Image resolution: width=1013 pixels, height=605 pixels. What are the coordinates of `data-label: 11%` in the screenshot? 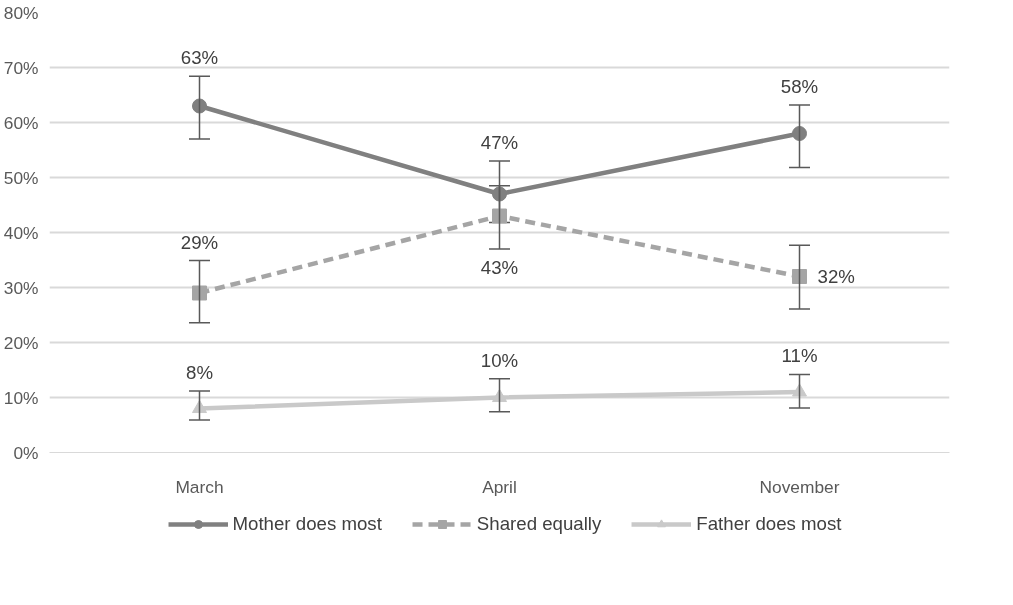 It's located at (799, 356).